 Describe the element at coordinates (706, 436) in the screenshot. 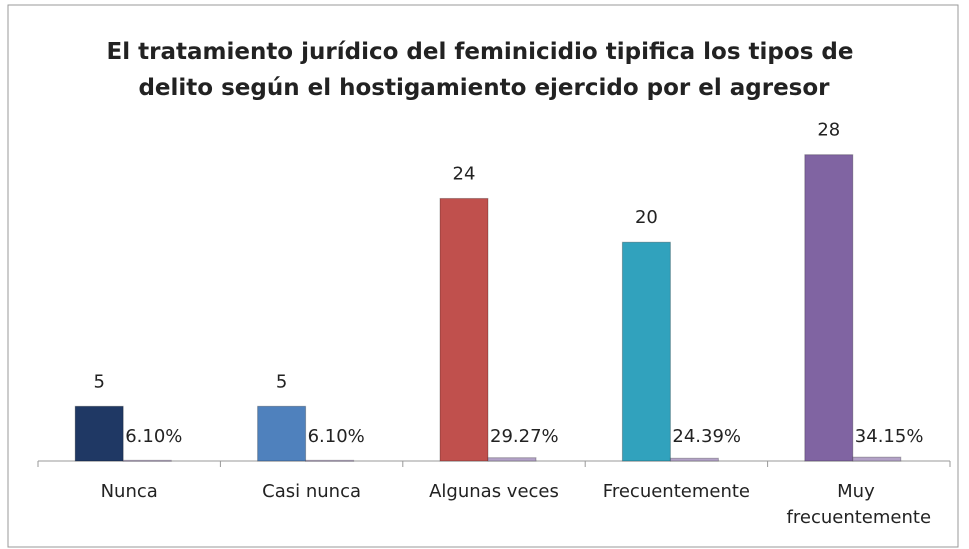

I see `data-label: 24.39%` at that location.